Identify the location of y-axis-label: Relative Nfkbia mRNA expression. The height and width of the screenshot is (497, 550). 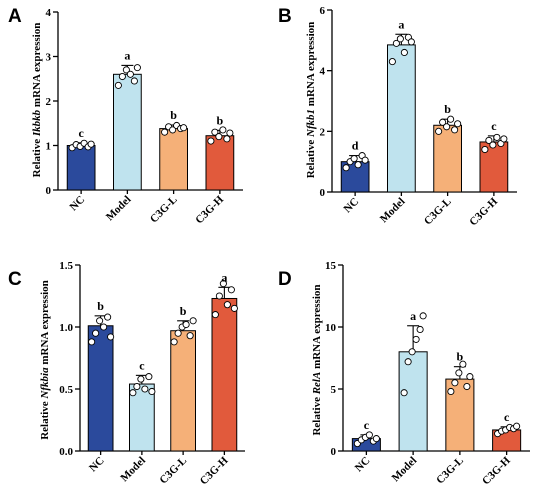
(45, 360).